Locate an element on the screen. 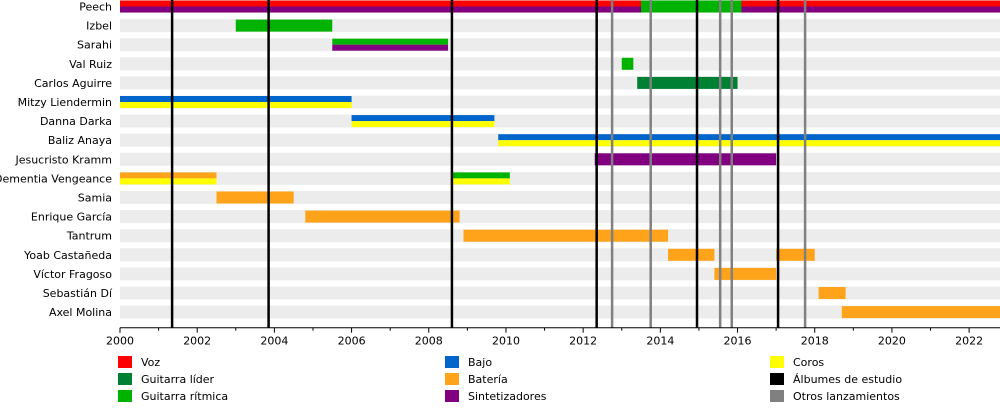  x-tick-label: 2000 is located at coordinates (120, 341).